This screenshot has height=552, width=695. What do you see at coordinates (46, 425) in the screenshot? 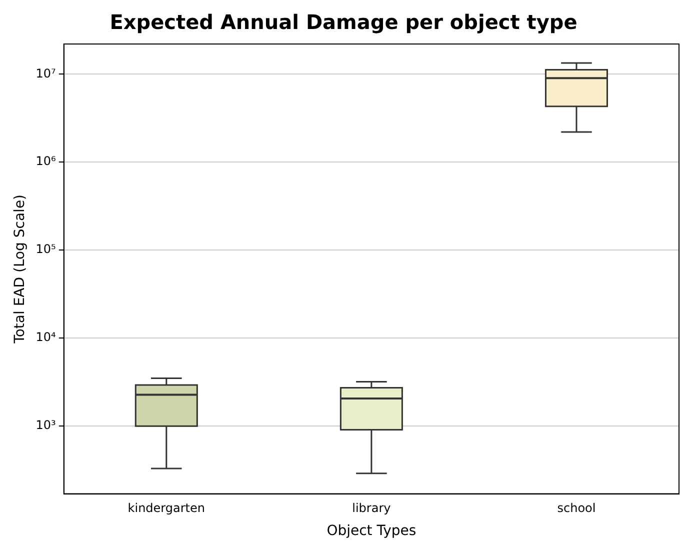
I see `y-tick-label: 10³` at bounding box center [46, 425].